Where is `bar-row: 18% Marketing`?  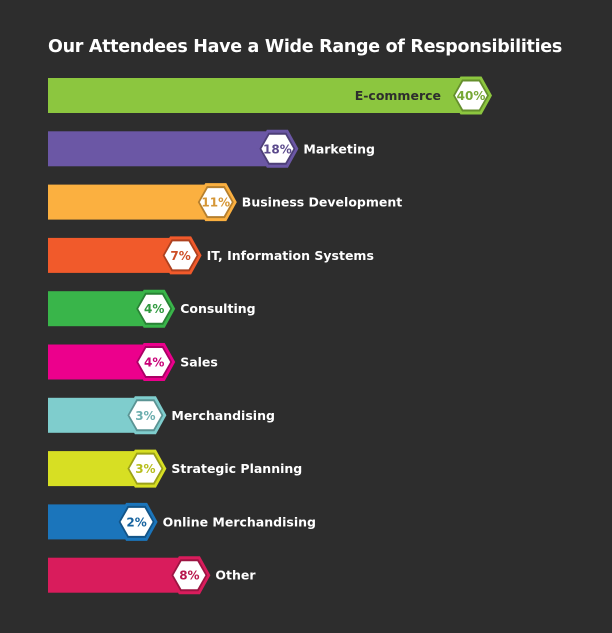
bar-row: 18% Marketing is located at coordinates (211, 148).